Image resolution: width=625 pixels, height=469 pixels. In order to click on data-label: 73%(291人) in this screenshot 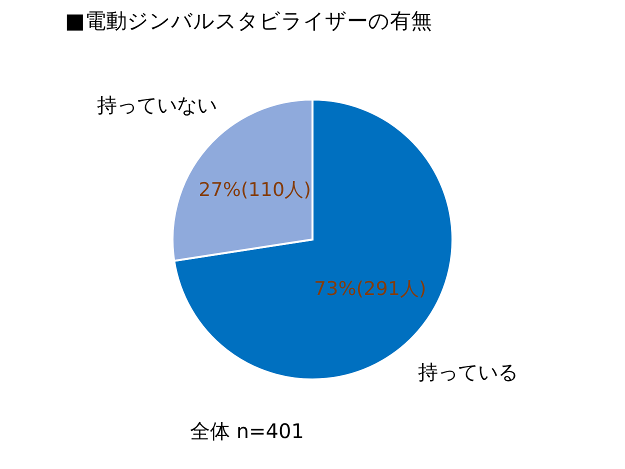, I will do `click(370, 289)`.